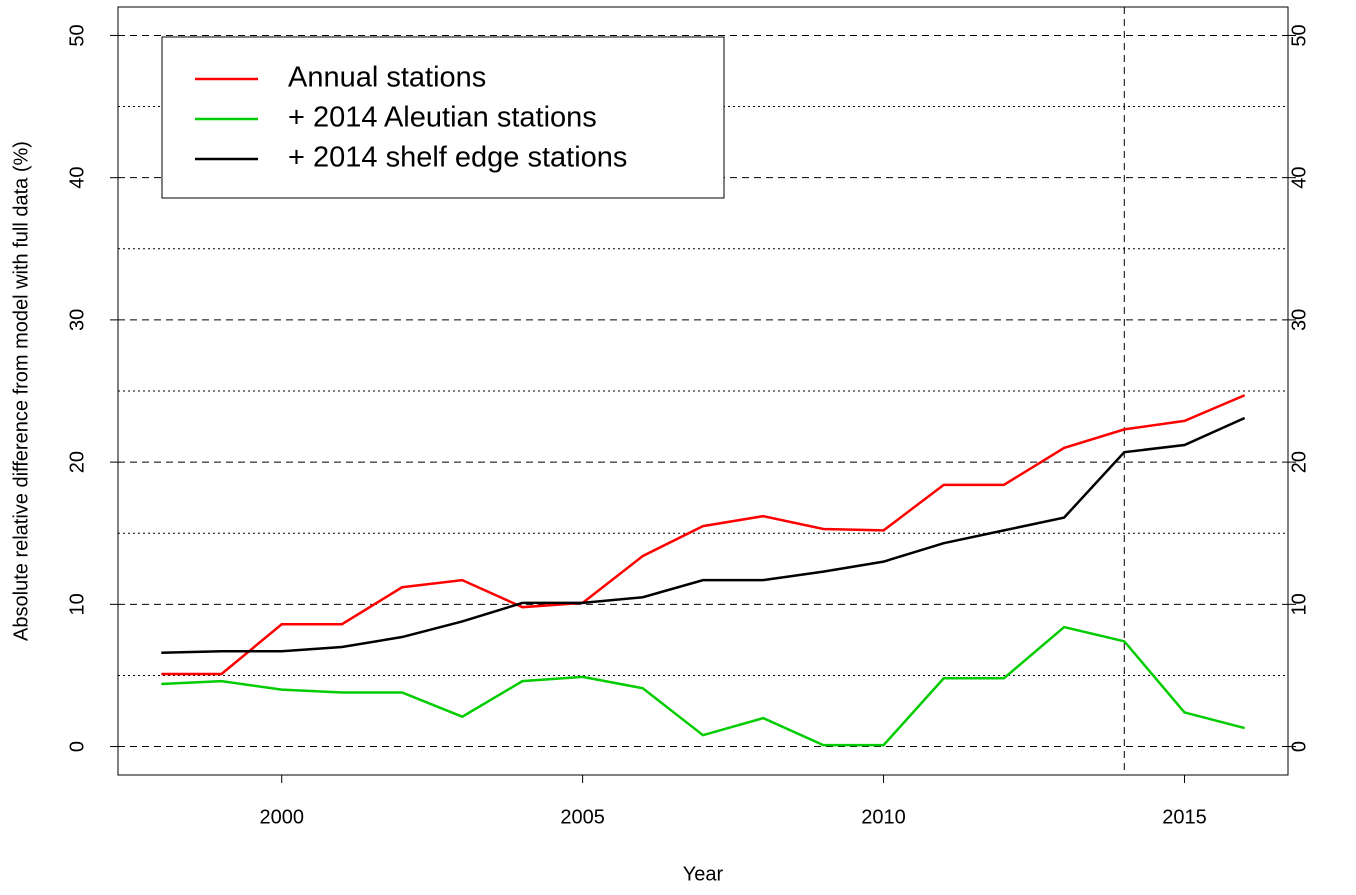 This screenshot has width=1356, height=895. I want to click on y2-tick-label: 10, so click(1299, 604).